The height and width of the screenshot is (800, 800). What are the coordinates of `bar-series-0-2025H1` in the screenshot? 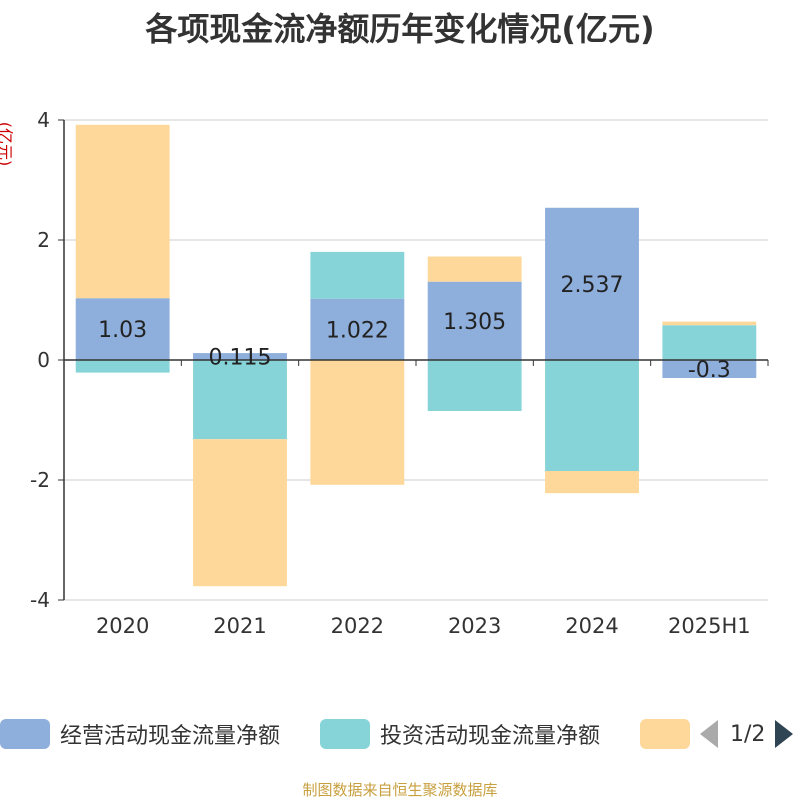 It's located at (709, 369).